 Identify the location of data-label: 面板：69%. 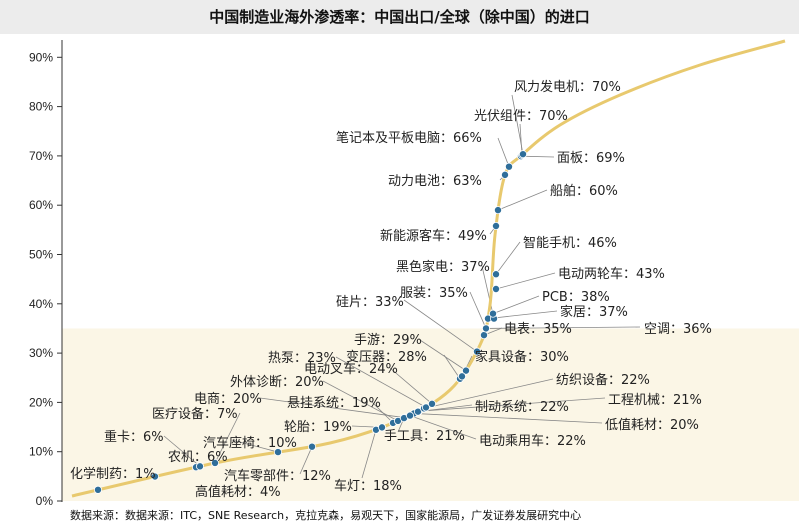
(591, 158).